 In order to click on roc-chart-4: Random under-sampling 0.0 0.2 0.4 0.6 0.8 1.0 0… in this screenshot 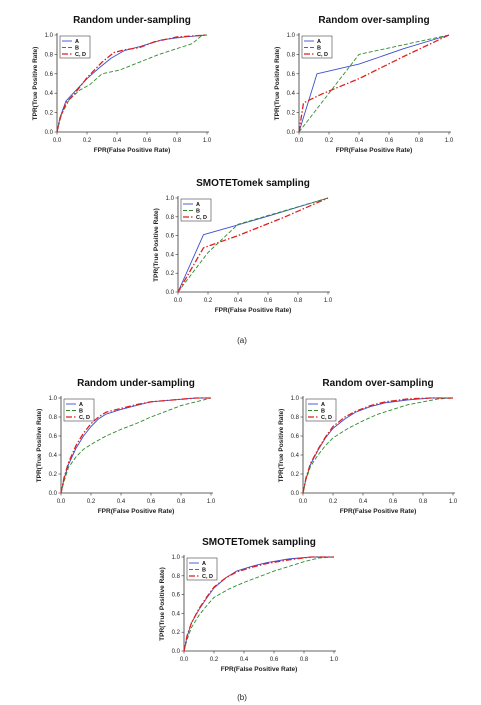, I will do `click(126, 446)`.